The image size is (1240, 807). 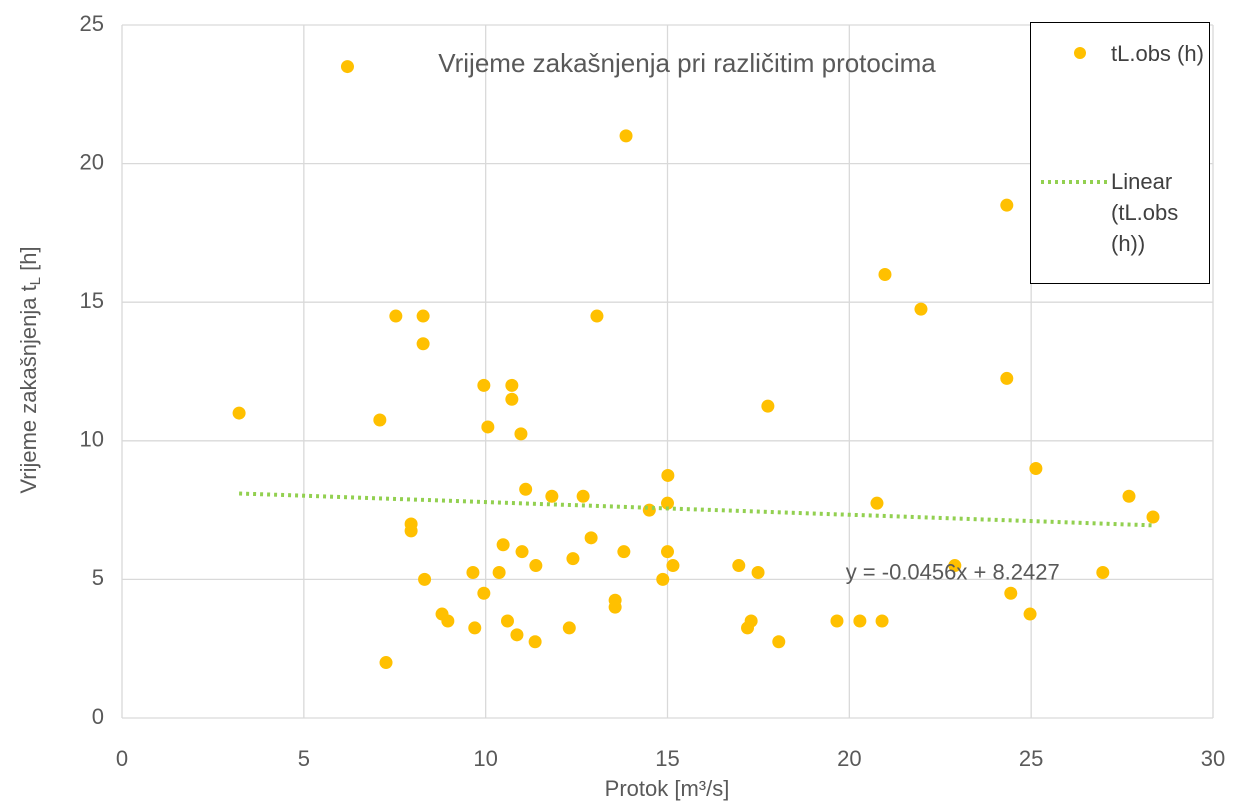 What do you see at coordinates (1145, 212) in the screenshot?
I see `legend-label: Linear (tL.obs (h))` at bounding box center [1145, 212].